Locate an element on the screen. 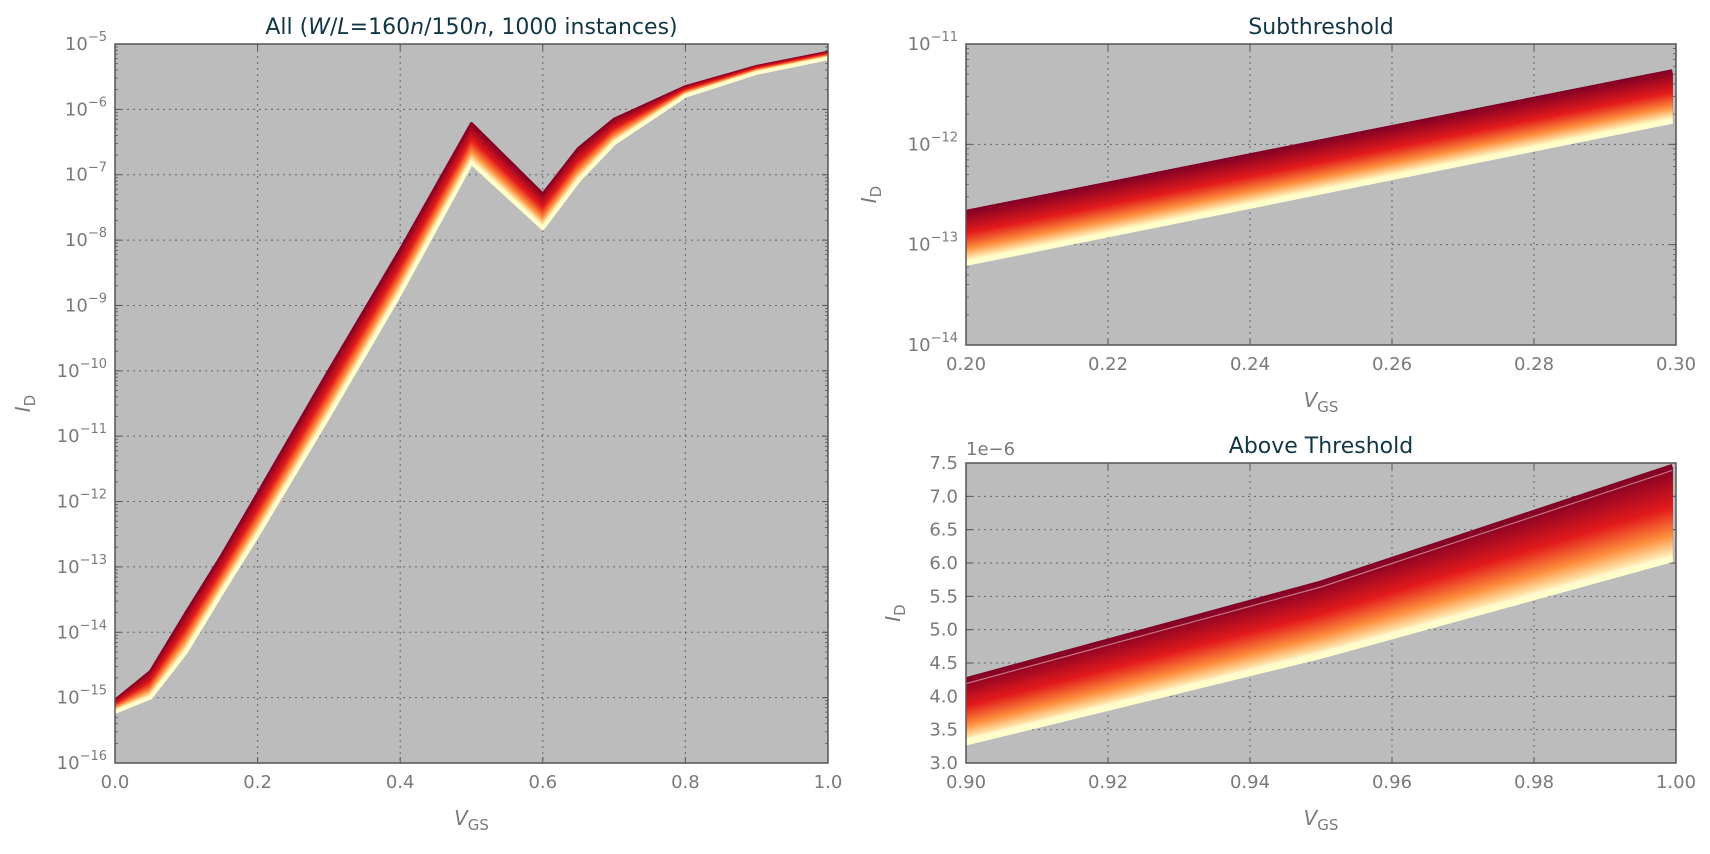 The height and width of the screenshot is (854, 1710). y-tick-label: 10⁻⁵ is located at coordinates (86, 42).